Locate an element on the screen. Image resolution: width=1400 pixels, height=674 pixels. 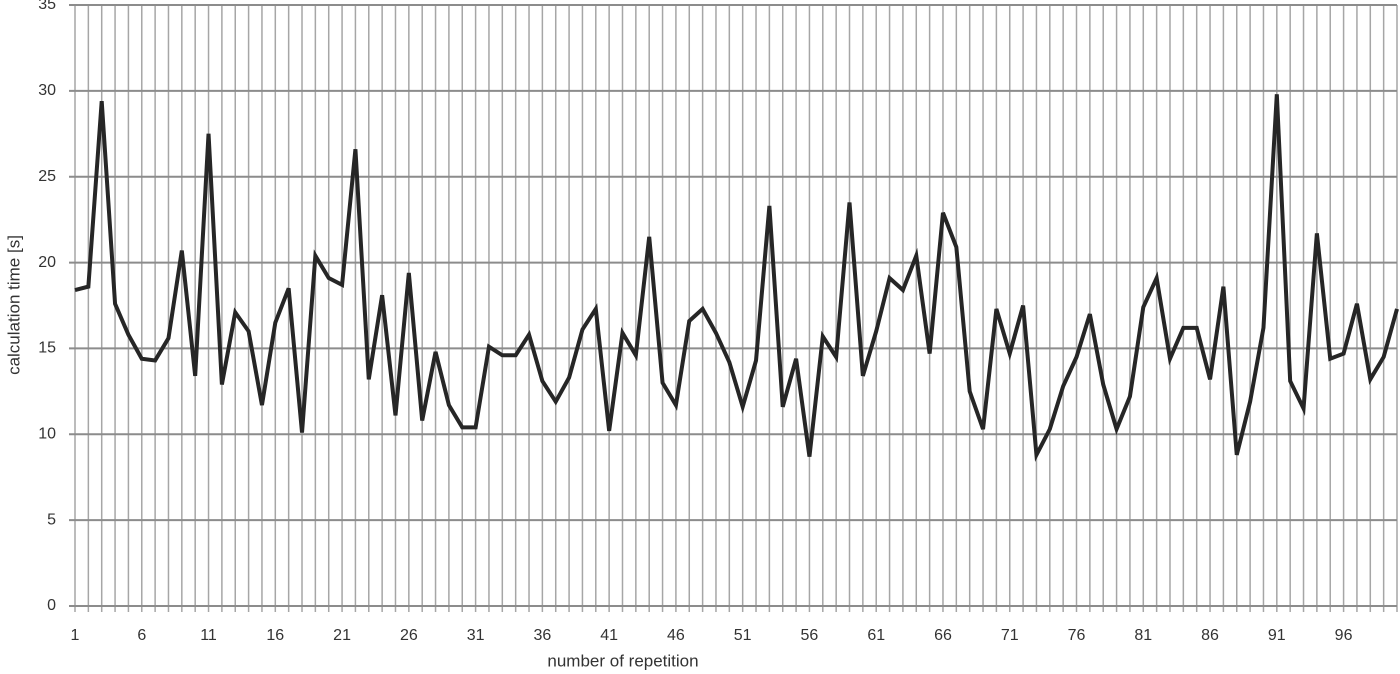
x-tick-label: 31 is located at coordinates (476, 635).